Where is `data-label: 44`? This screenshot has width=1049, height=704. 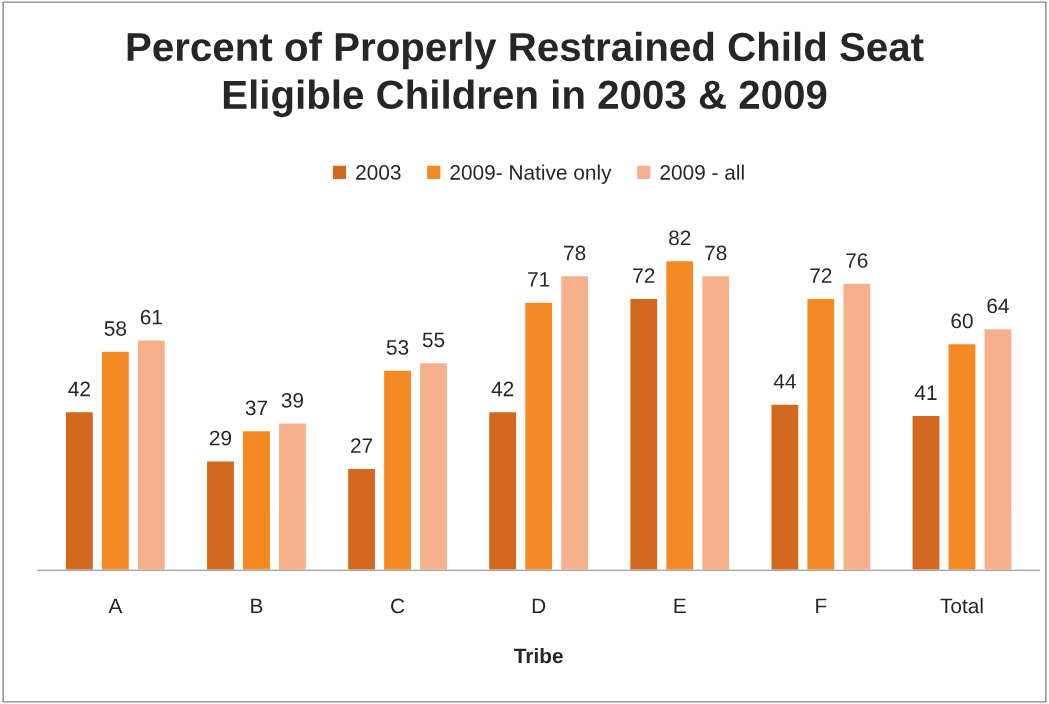 data-label: 44 is located at coordinates (784, 381).